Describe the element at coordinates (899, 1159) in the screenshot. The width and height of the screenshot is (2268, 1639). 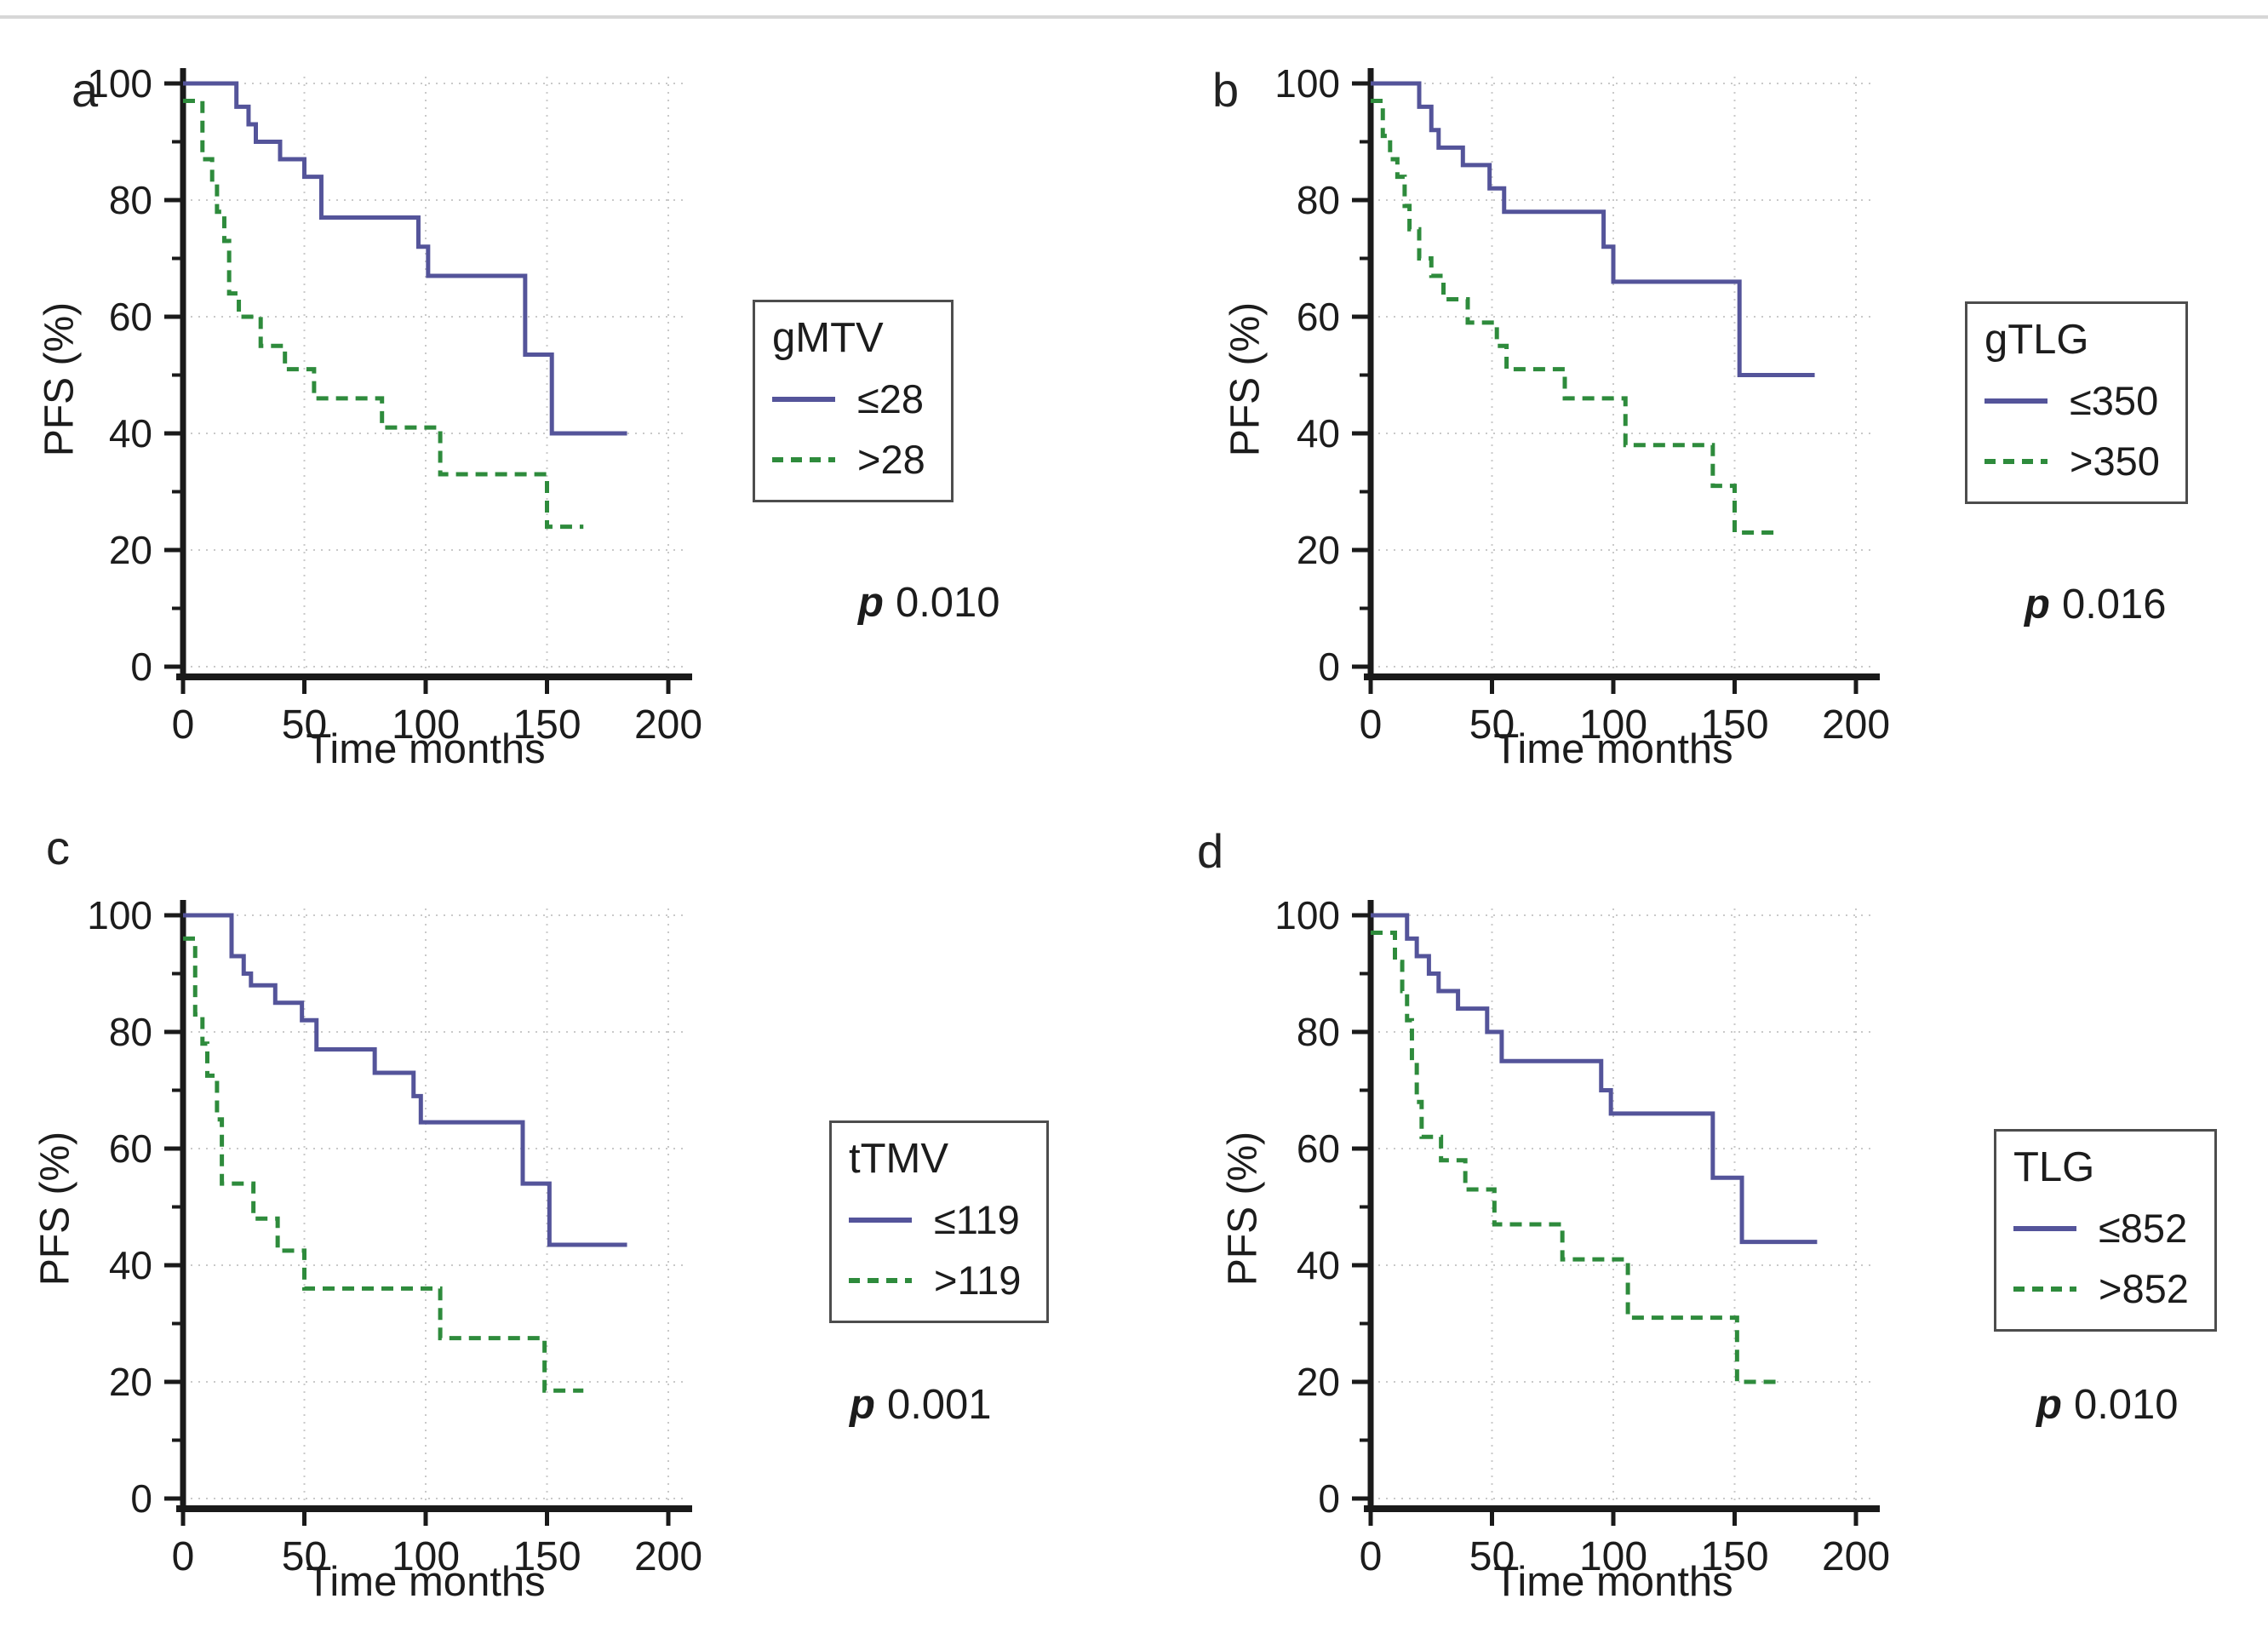
I see `legend-title: tTMV` at that location.